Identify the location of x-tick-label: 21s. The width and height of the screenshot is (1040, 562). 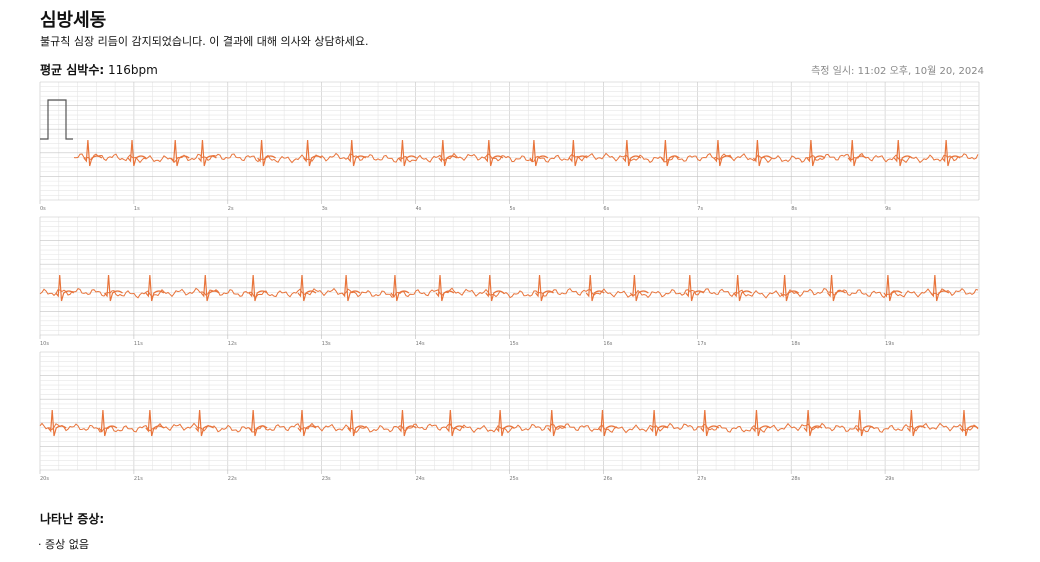
(138, 479).